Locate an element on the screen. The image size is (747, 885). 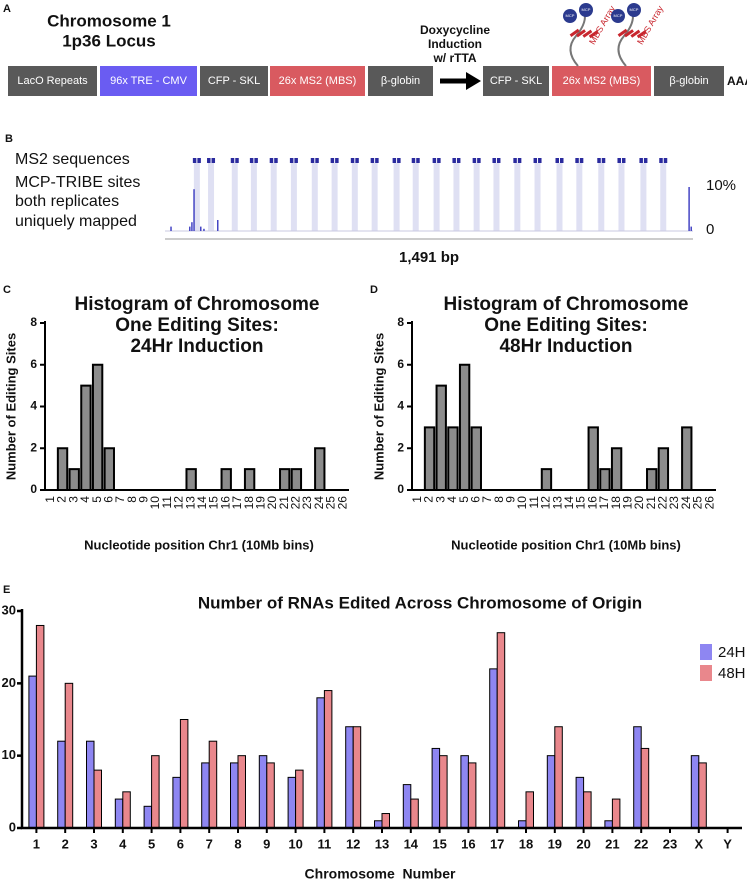
mcp-label: MCP is located at coordinates (618, 15).